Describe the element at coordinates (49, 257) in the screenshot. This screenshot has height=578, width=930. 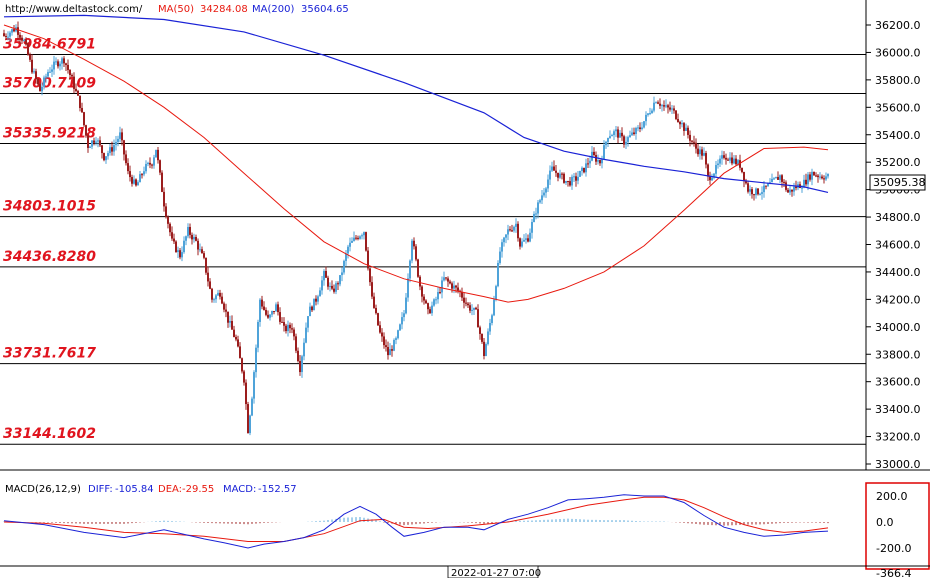
I see `level-label: 34436.8280` at that location.